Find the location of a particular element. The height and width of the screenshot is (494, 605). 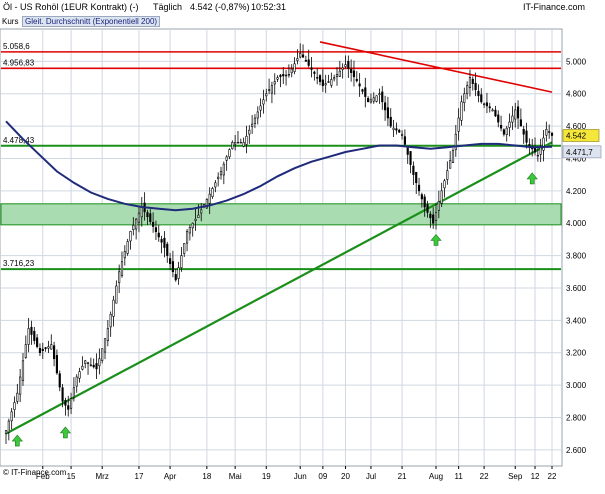

last-price-box is located at coordinates (581, 135).